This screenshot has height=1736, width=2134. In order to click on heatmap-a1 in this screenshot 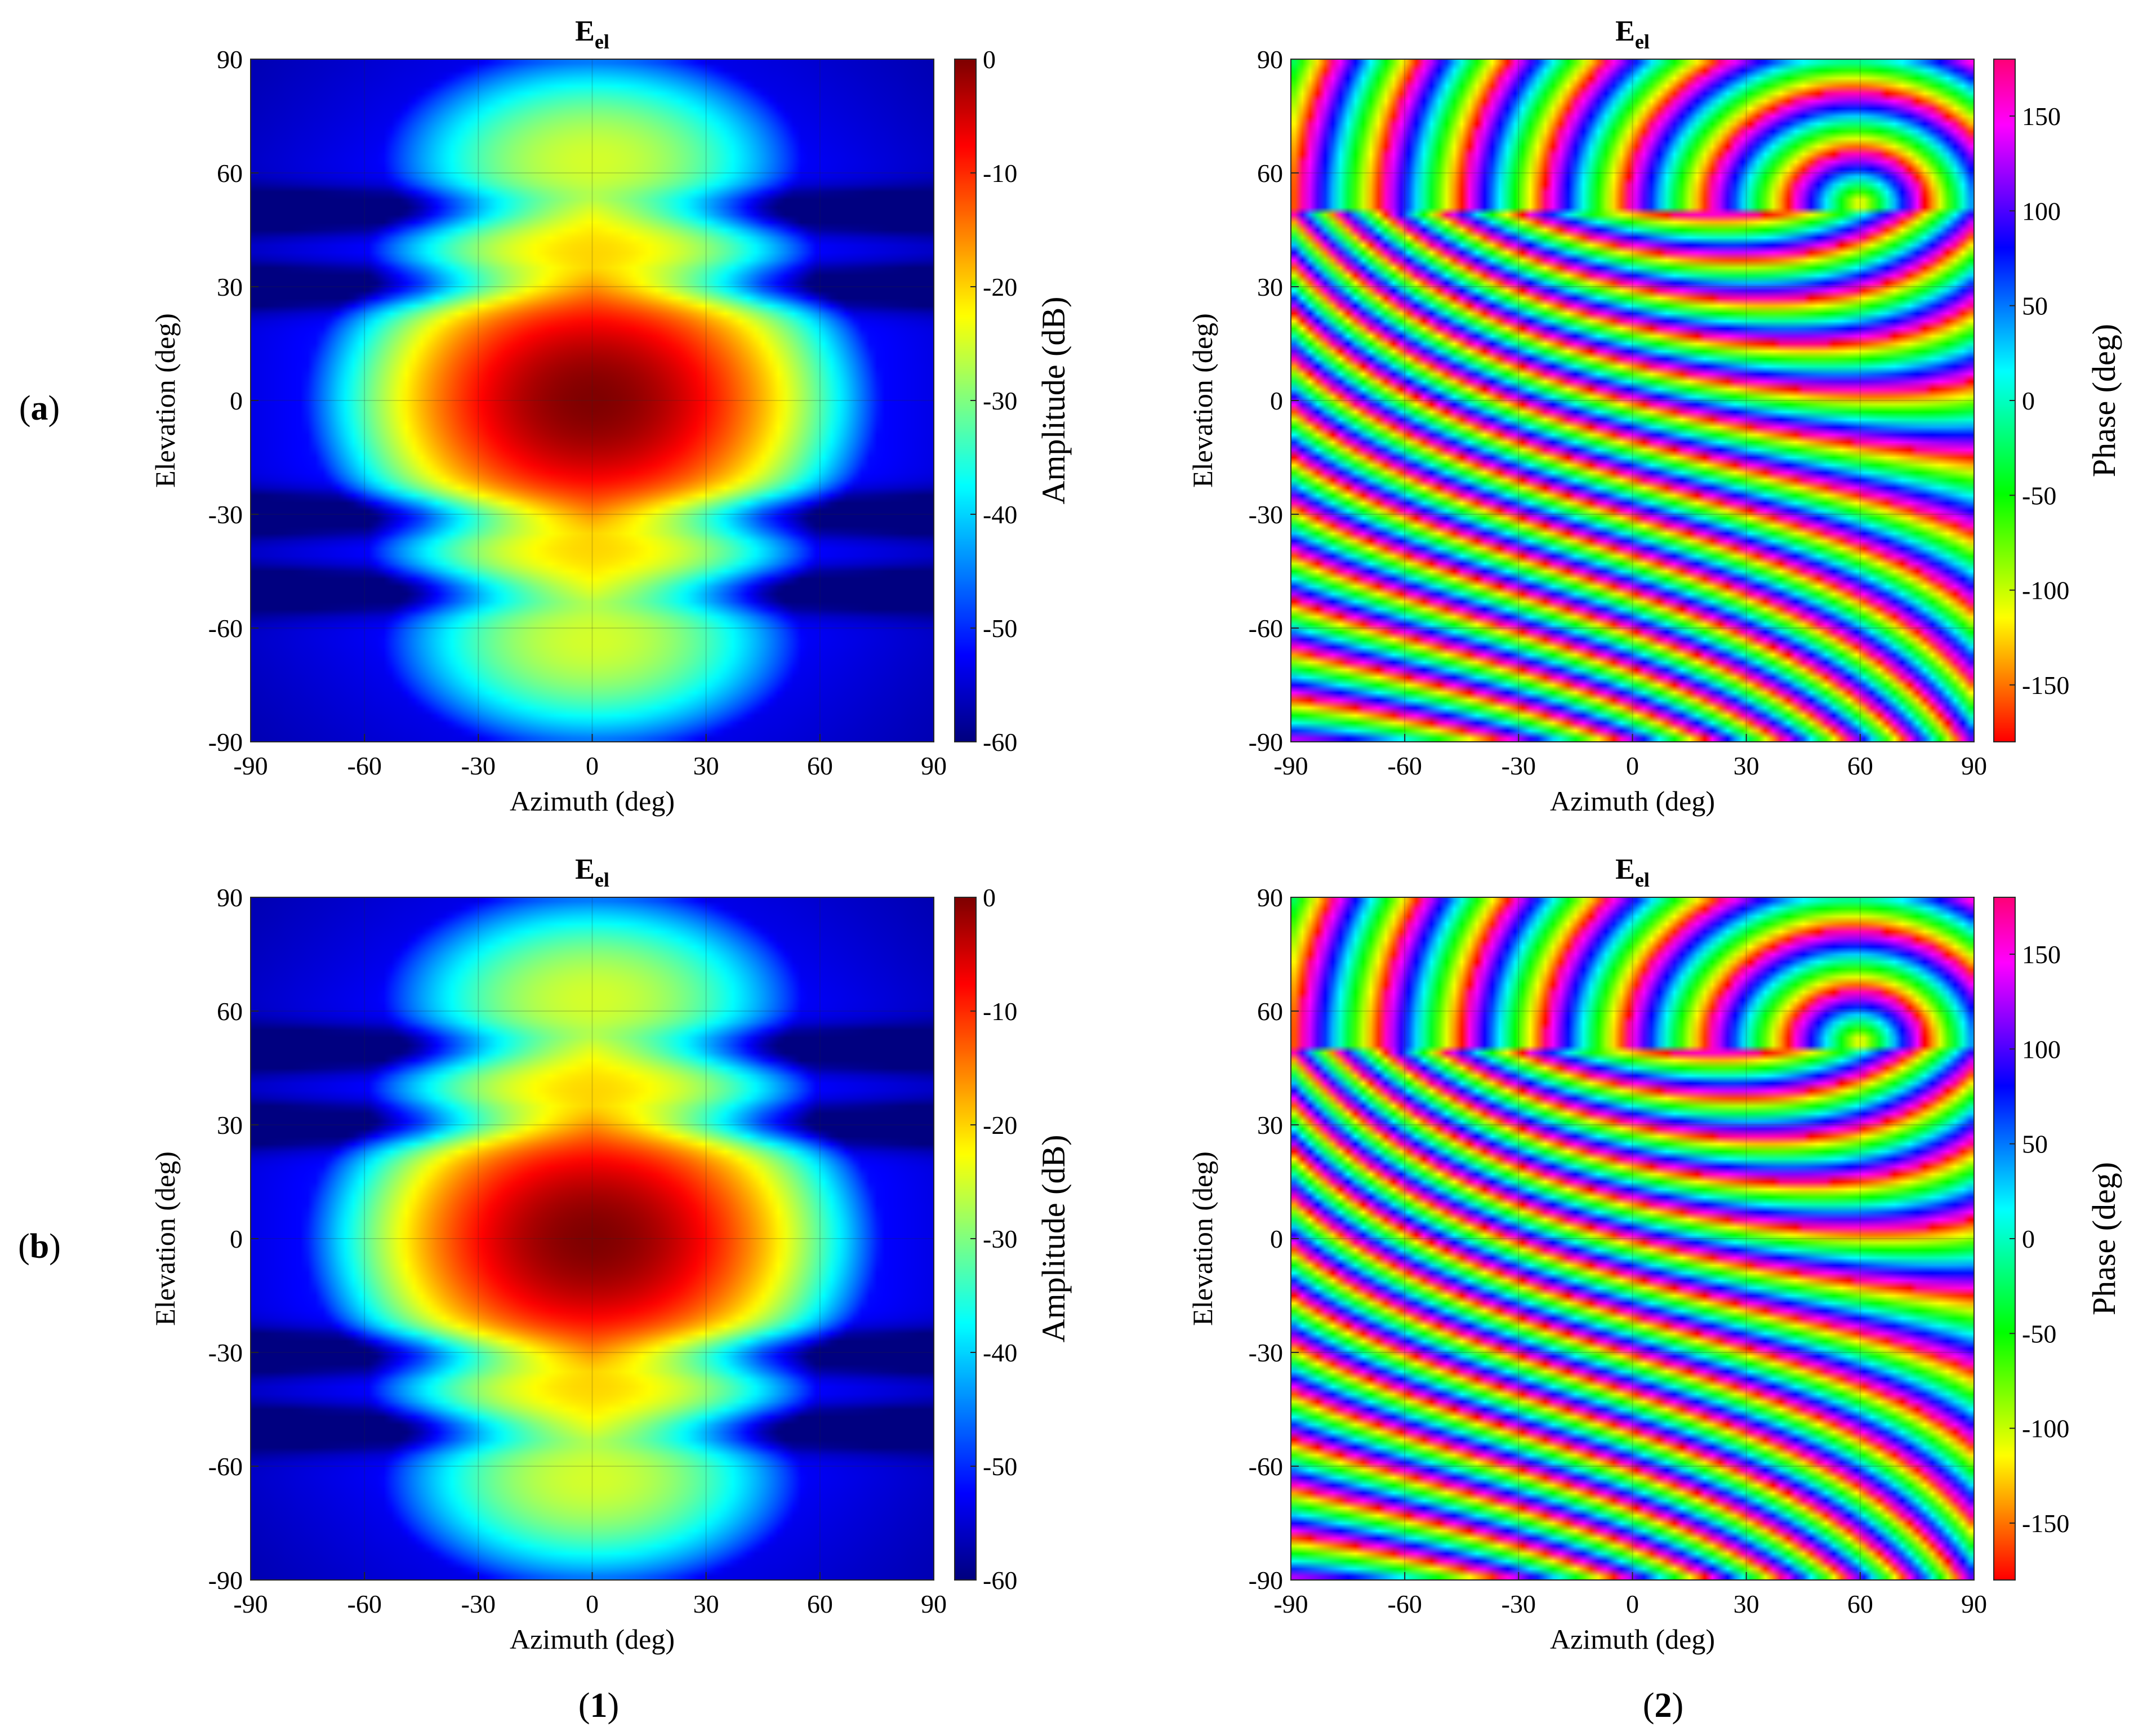, I will do `click(593, 400)`.